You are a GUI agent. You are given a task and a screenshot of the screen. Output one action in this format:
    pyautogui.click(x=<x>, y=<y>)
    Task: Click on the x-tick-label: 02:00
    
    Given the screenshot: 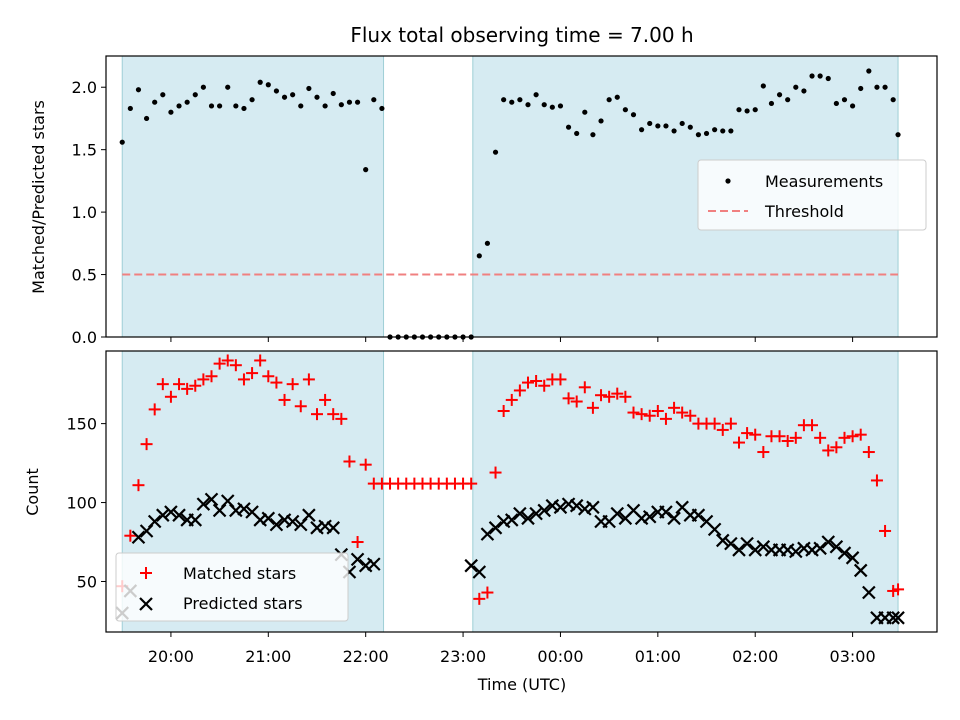 What is the action you would take?
    pyautogui.click(x=755, y=656)
    